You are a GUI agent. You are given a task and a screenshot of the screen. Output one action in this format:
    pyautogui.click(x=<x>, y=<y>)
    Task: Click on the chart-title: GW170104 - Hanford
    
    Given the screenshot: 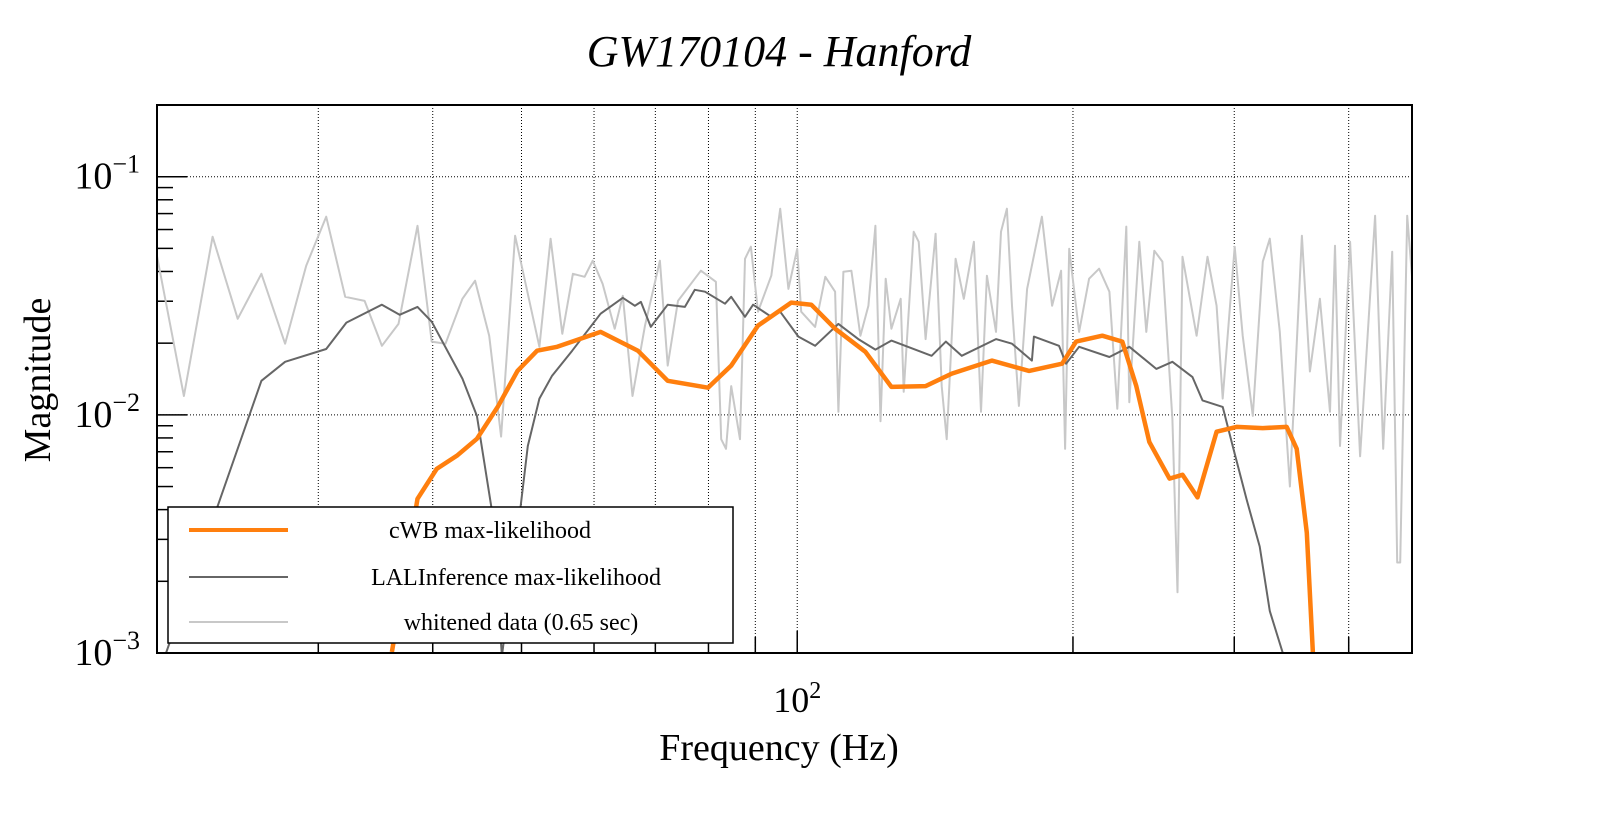 What is the action you would take?
    pyautogui.click(x=780, y=51)
    